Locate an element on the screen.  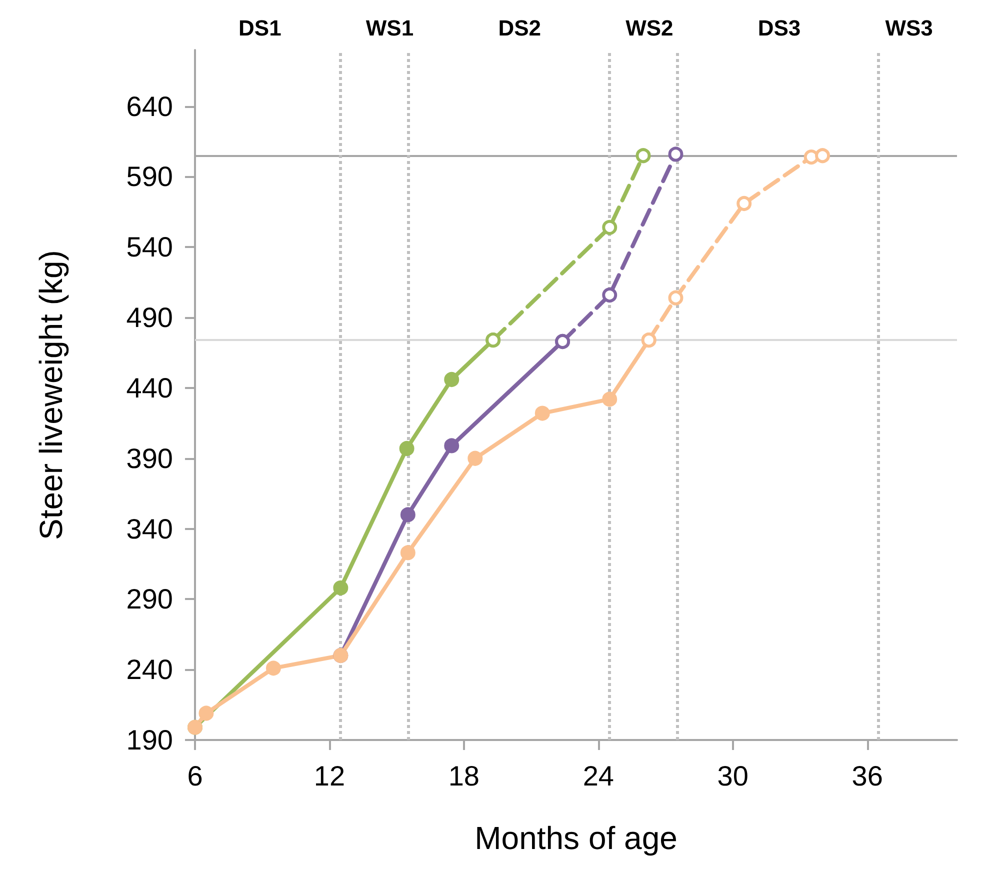
x-tick-label: 30 is located at coordinates (732, 776).